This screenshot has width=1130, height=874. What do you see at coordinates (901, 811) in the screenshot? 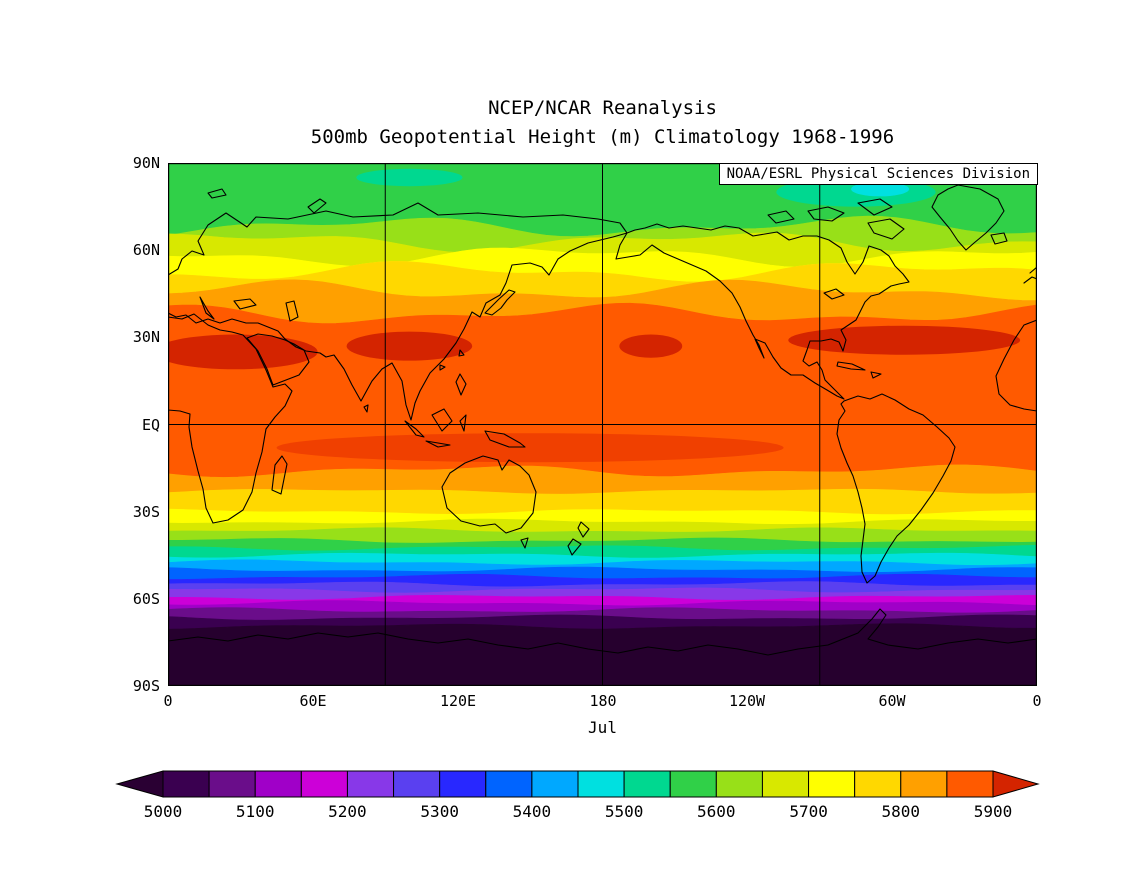
I see `colorbar-tick-label: 5800` at bounding box center [901, 811].